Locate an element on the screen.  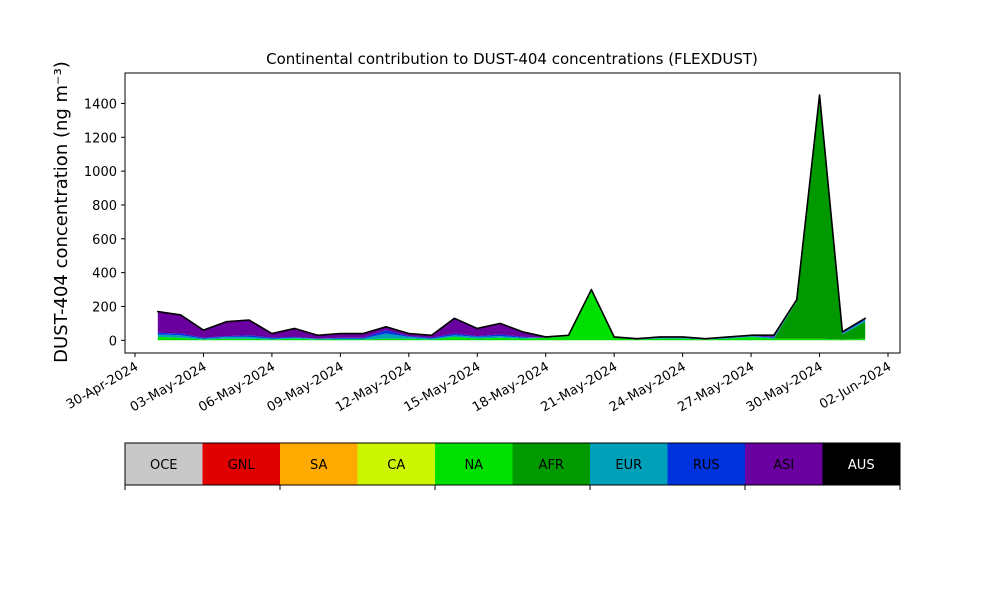
legend-label: RUS is located at coordinates (706, 465).